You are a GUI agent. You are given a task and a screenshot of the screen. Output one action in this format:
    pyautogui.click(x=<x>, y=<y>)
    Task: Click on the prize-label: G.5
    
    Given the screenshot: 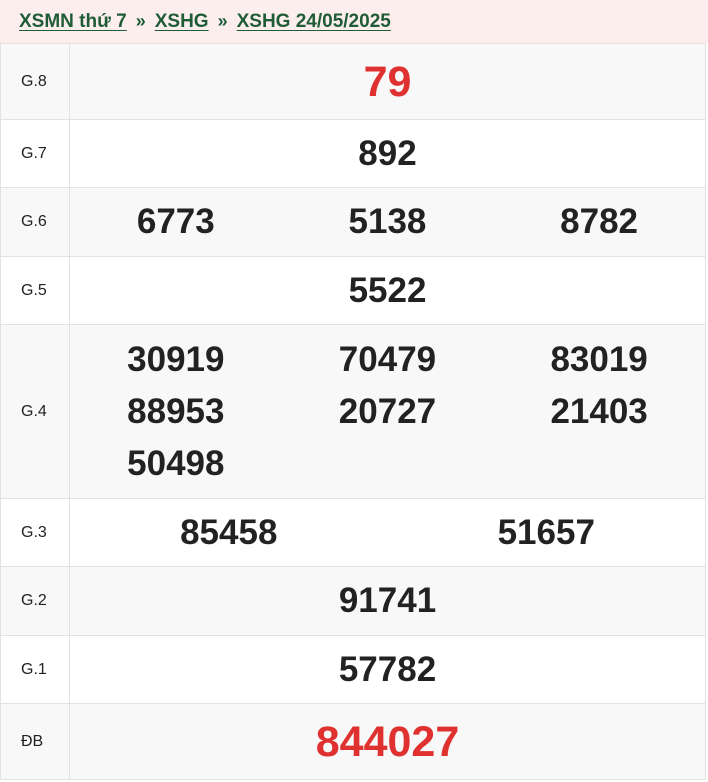 What is the action you would take?
    pyautogui.click(x=35, y=290)
    